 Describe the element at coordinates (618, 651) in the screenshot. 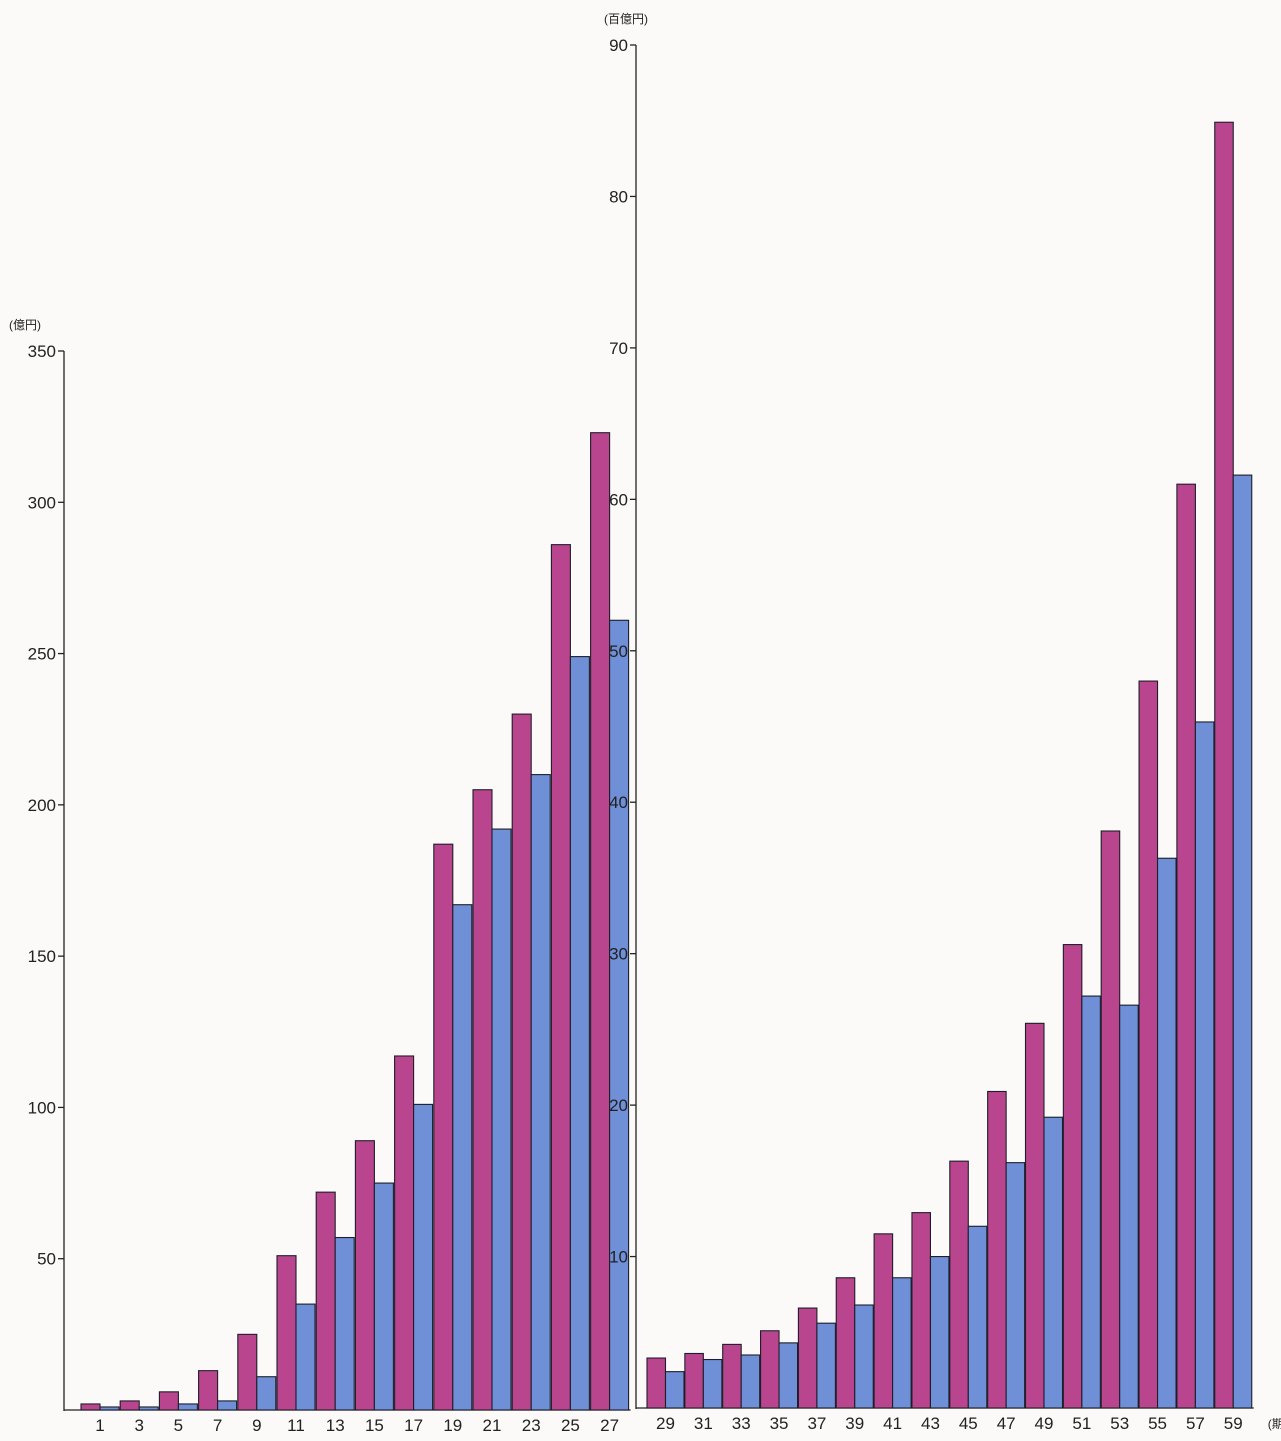

I see `right-y-tick-label: 50` at that location.